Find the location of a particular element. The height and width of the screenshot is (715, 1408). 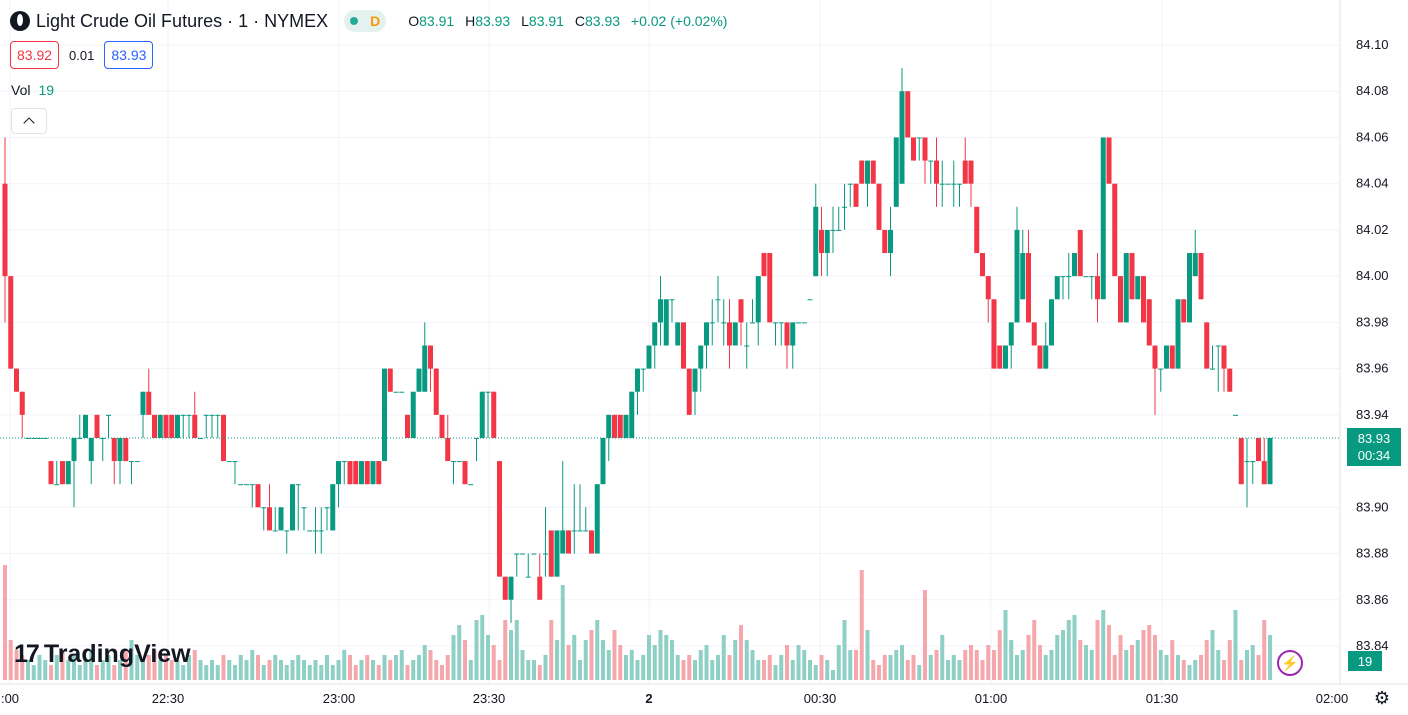

last-price: 83.93 is located at coordinates (1374, 438).